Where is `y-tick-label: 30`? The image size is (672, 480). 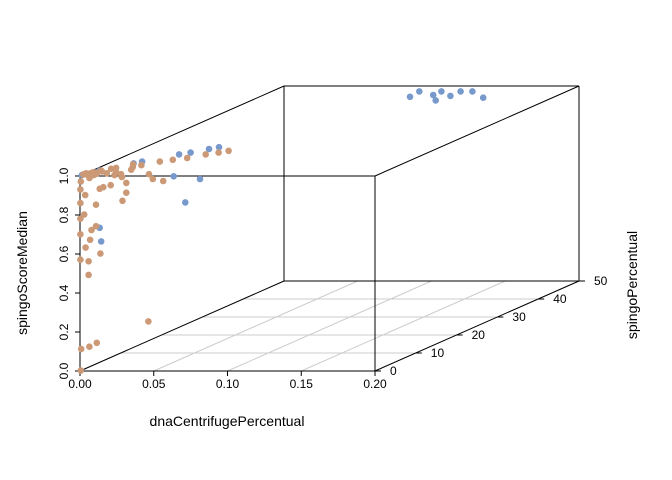
y-tick-label: 30 is located at coordinates (519, 317).